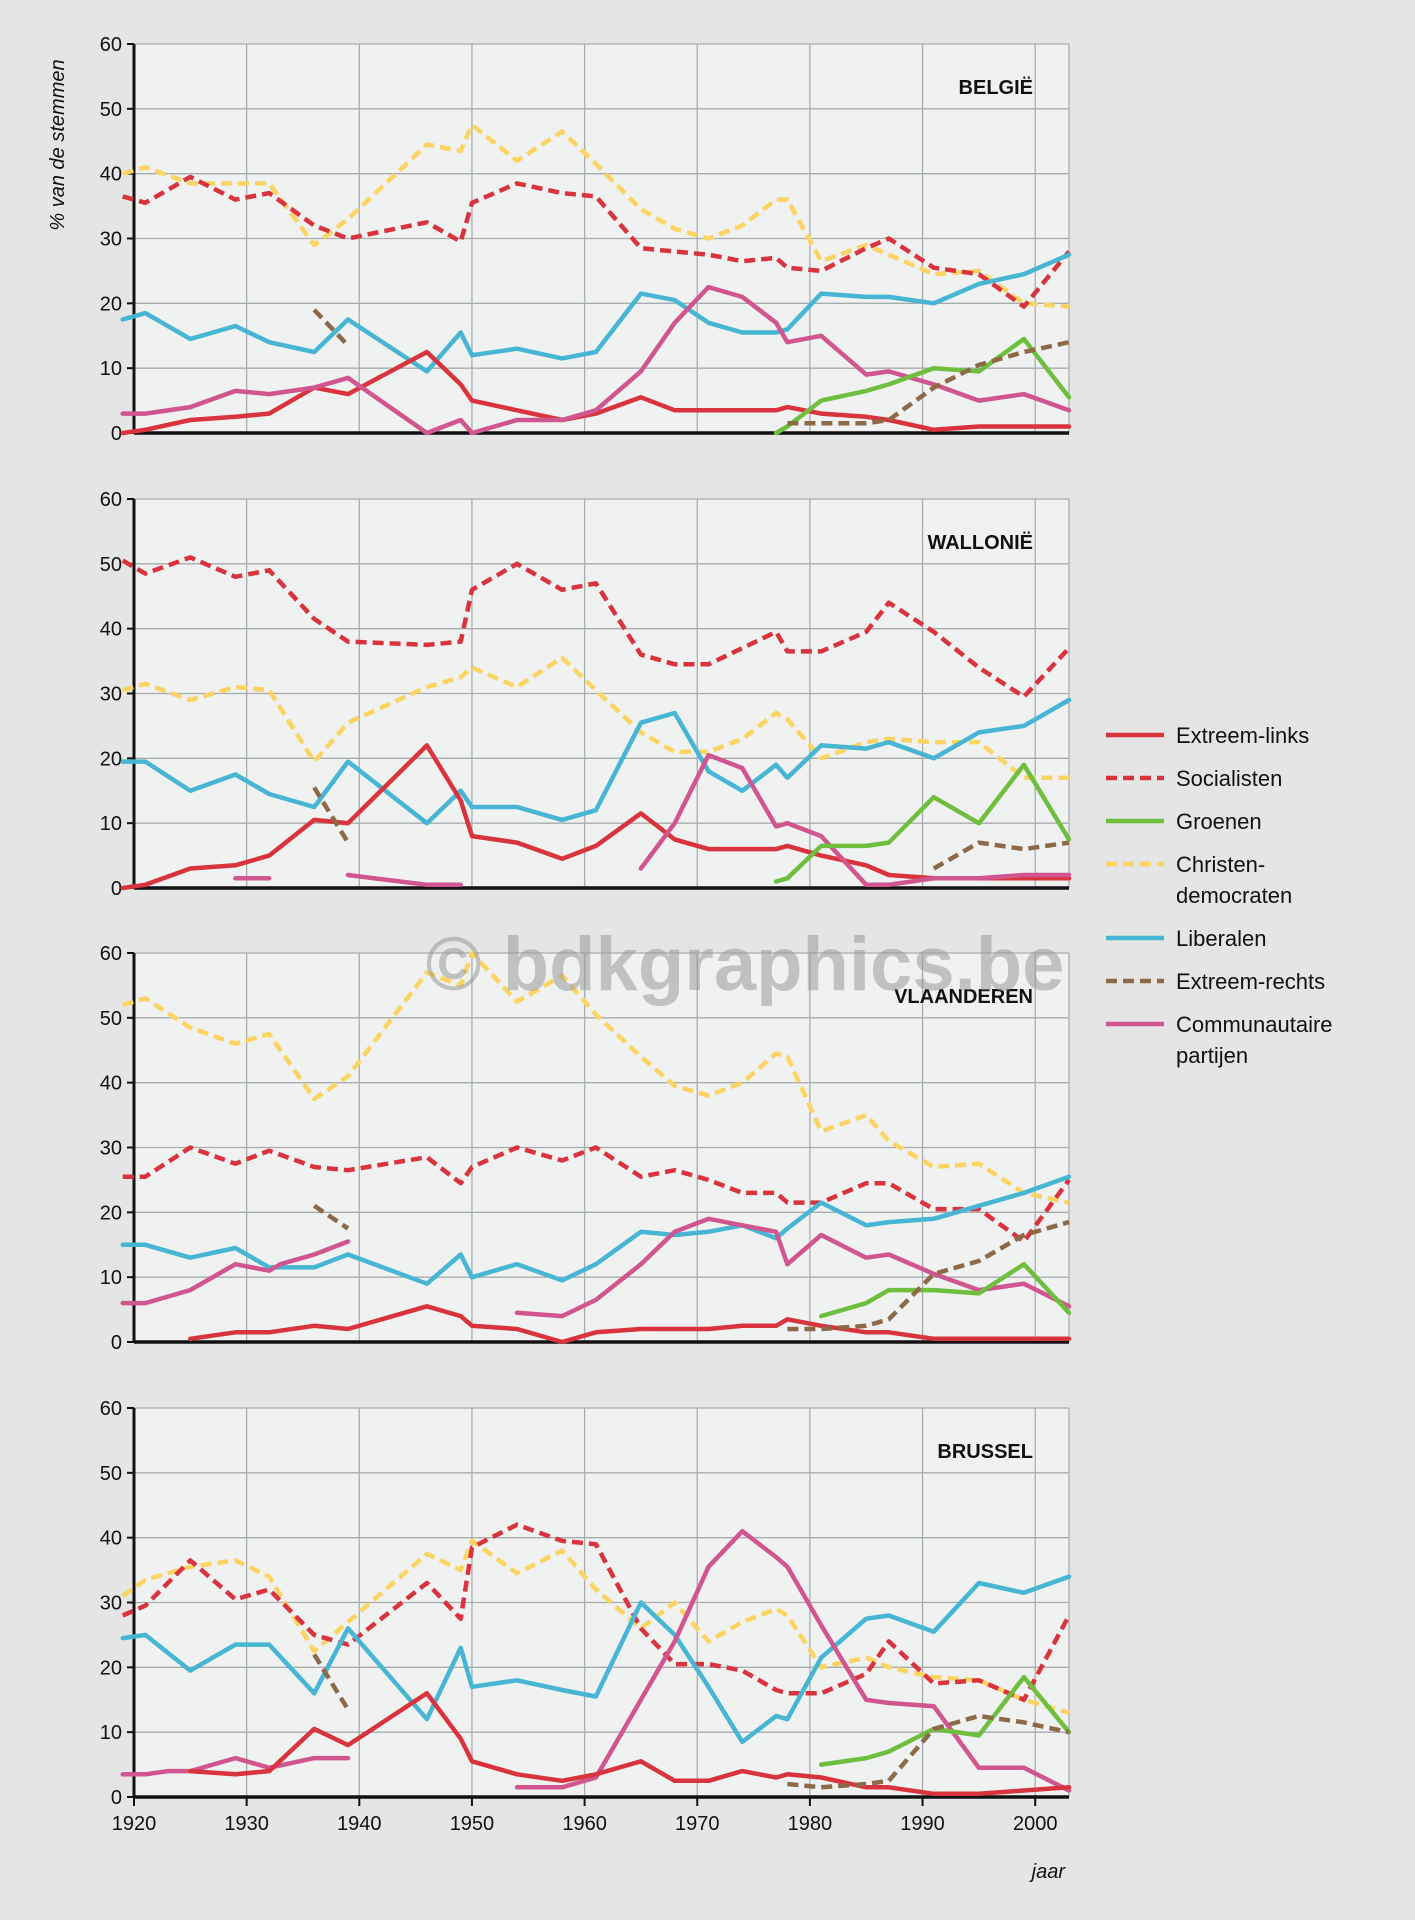  I want to click on panel-brussel: 0 10 20 30 40 50 60 BRUSSEL, so click(585, 1603).